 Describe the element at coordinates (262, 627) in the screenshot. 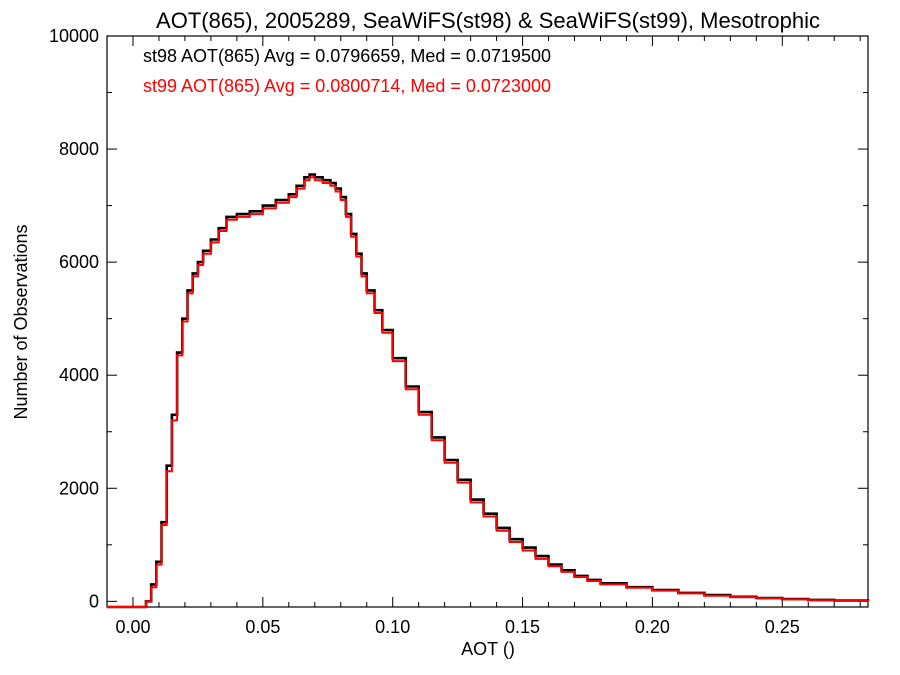

I see `x-tick-label-1: 0.05` at that location.